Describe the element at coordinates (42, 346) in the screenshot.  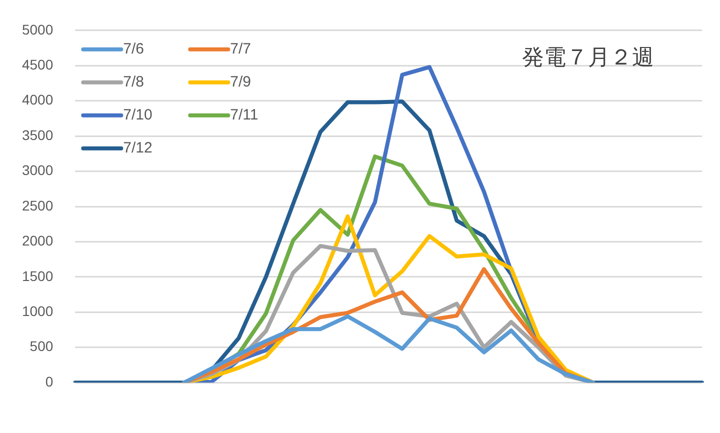
I see `y-tick-label: 500` at that location.